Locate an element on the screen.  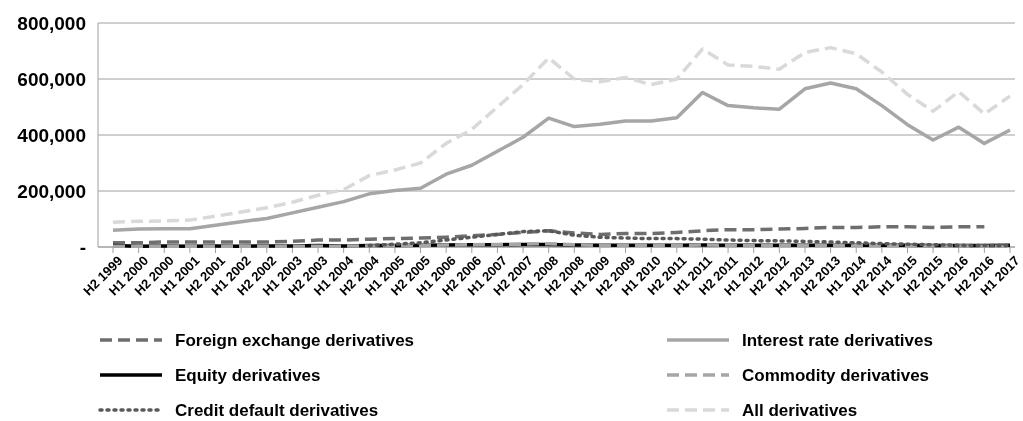
y-tick-label: 600,000 is located at coordinates (51, 79).